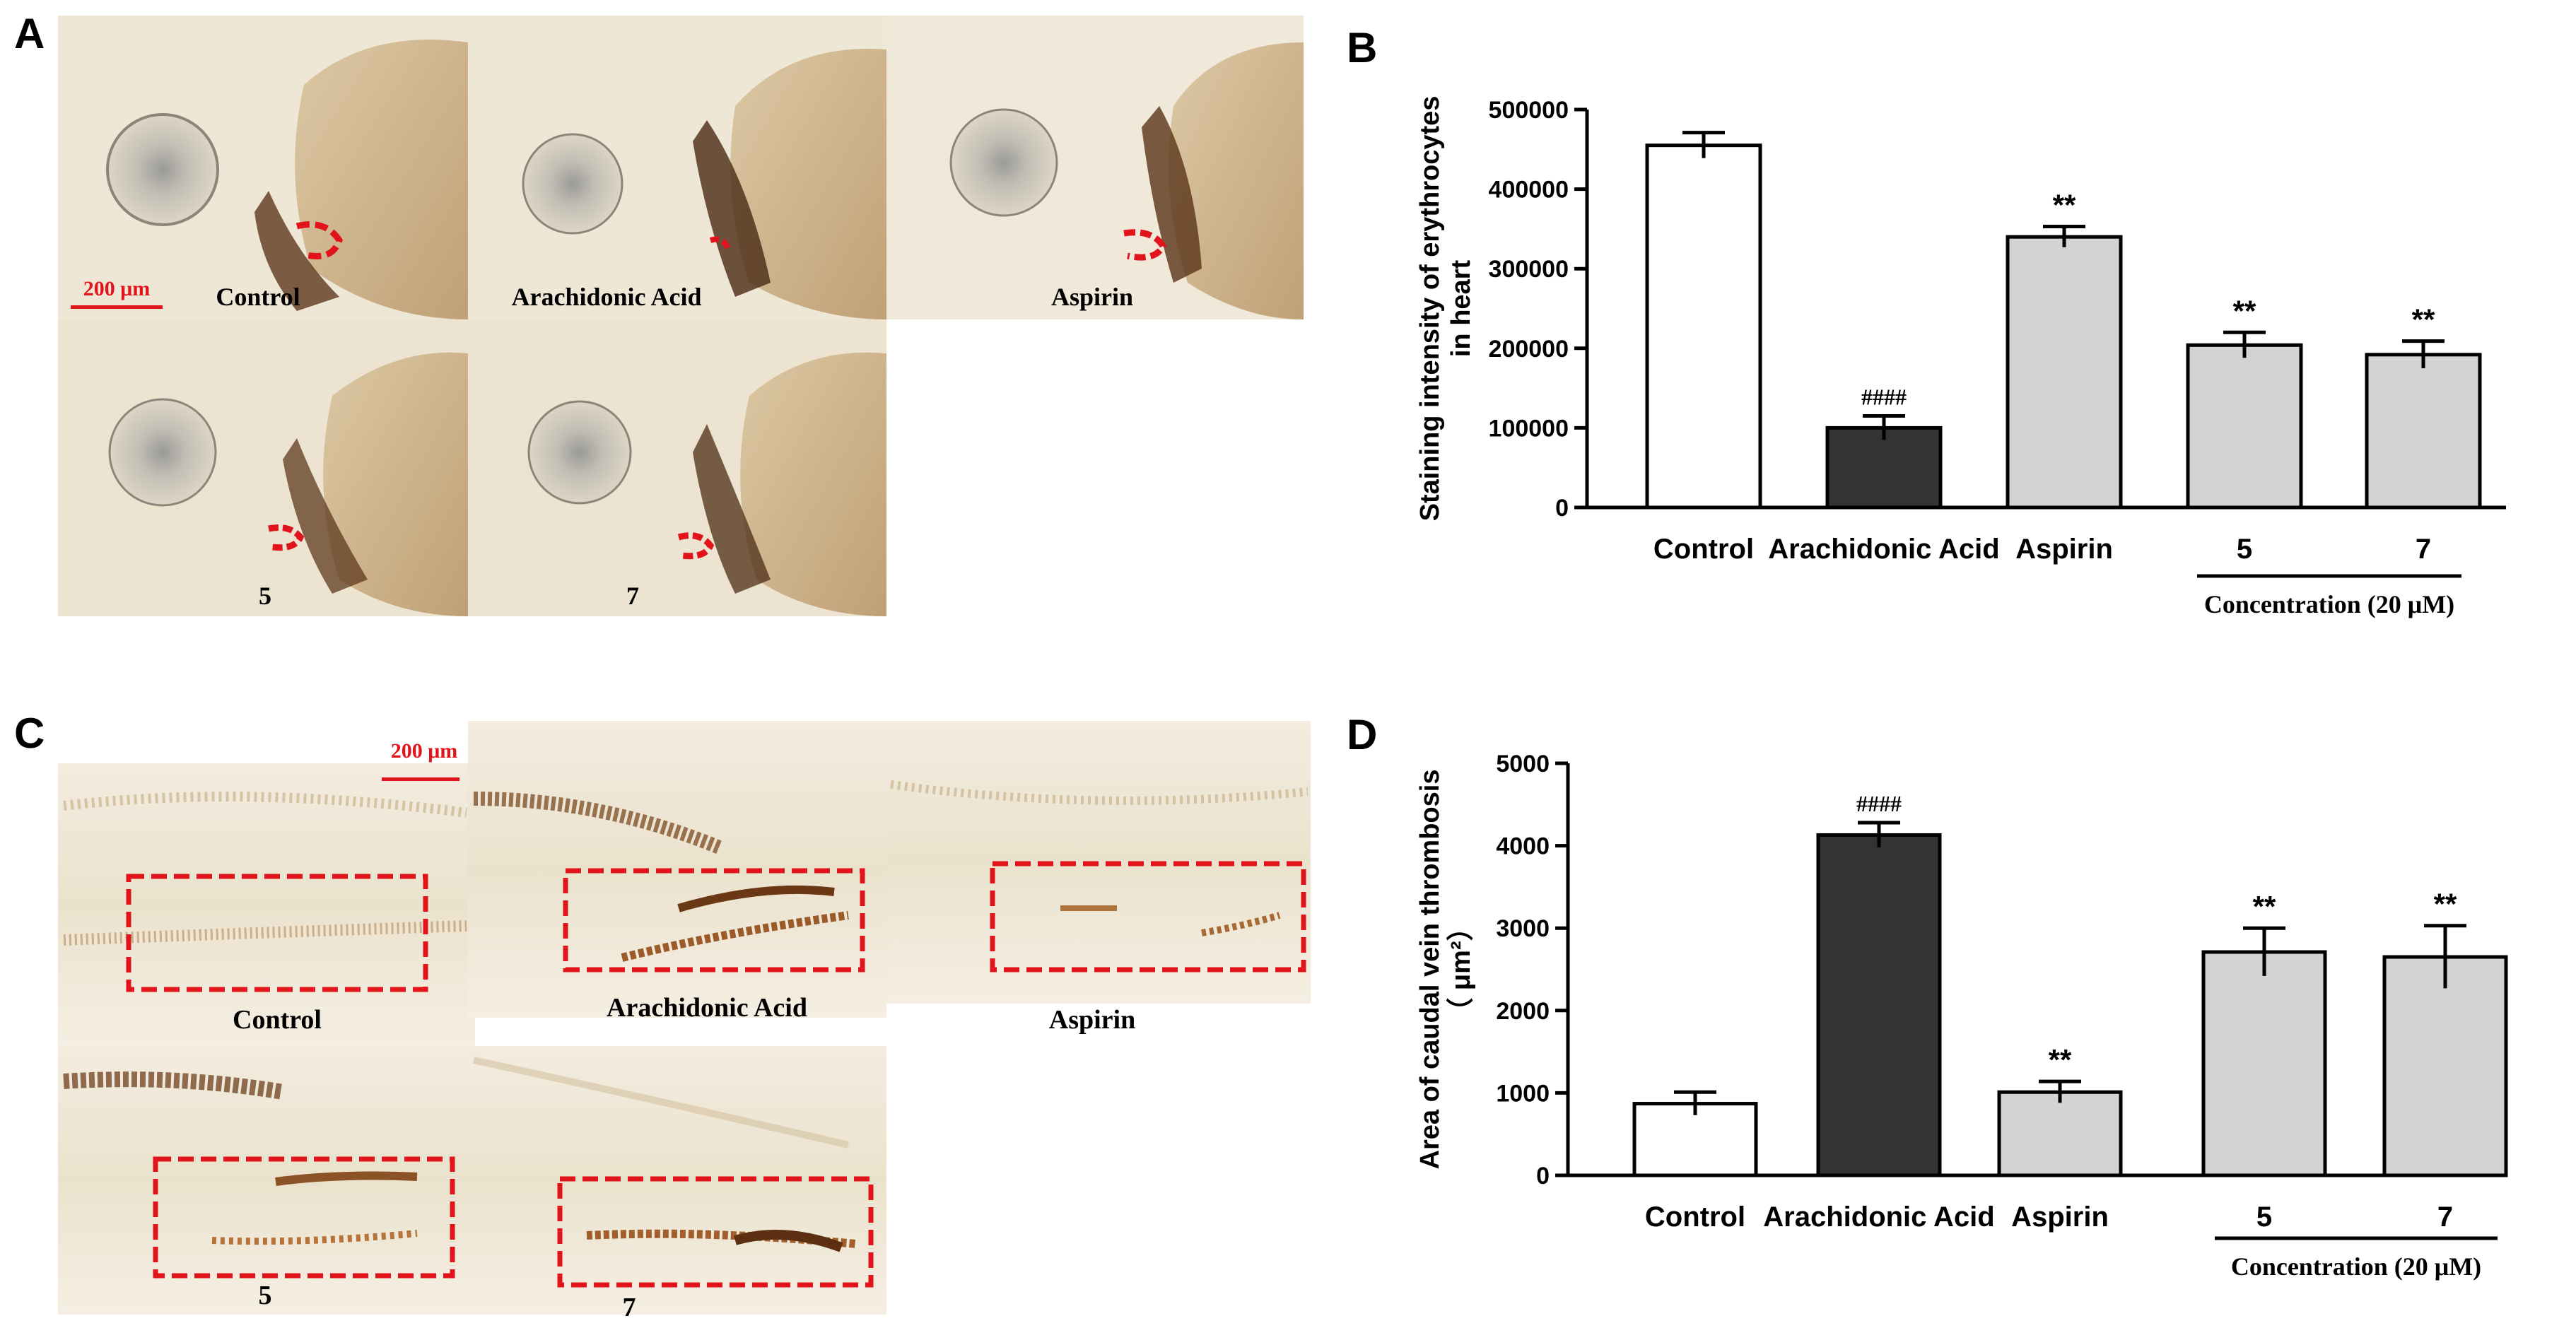  What do you see at coordinates (1362, 734) in the screenshot?
I see `panel-d-letter: D` at bounding box center [1362, 734].